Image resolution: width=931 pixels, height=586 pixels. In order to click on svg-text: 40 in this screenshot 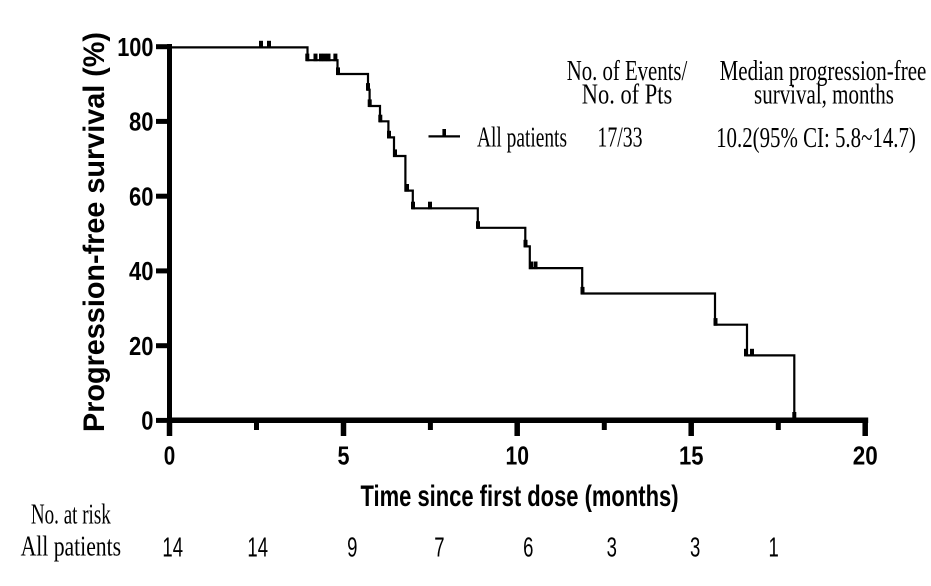, I will do `click(141, 271)`.